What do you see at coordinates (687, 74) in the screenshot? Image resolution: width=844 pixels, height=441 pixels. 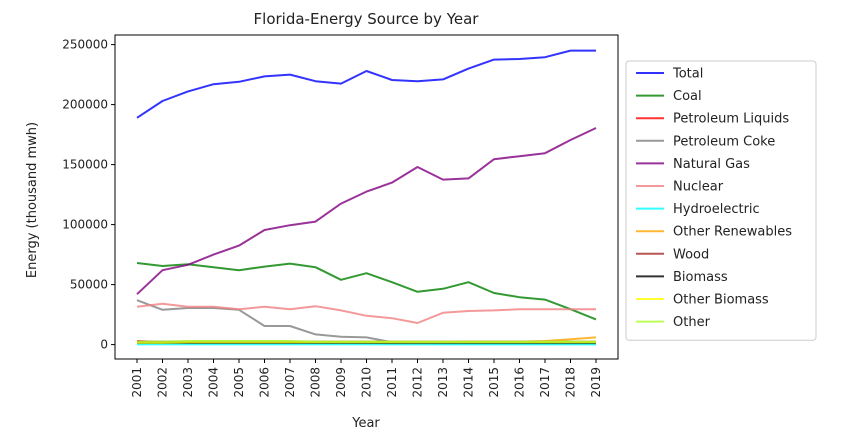 I see `legend-entry-label: Total` at bounding box center [687, 74].